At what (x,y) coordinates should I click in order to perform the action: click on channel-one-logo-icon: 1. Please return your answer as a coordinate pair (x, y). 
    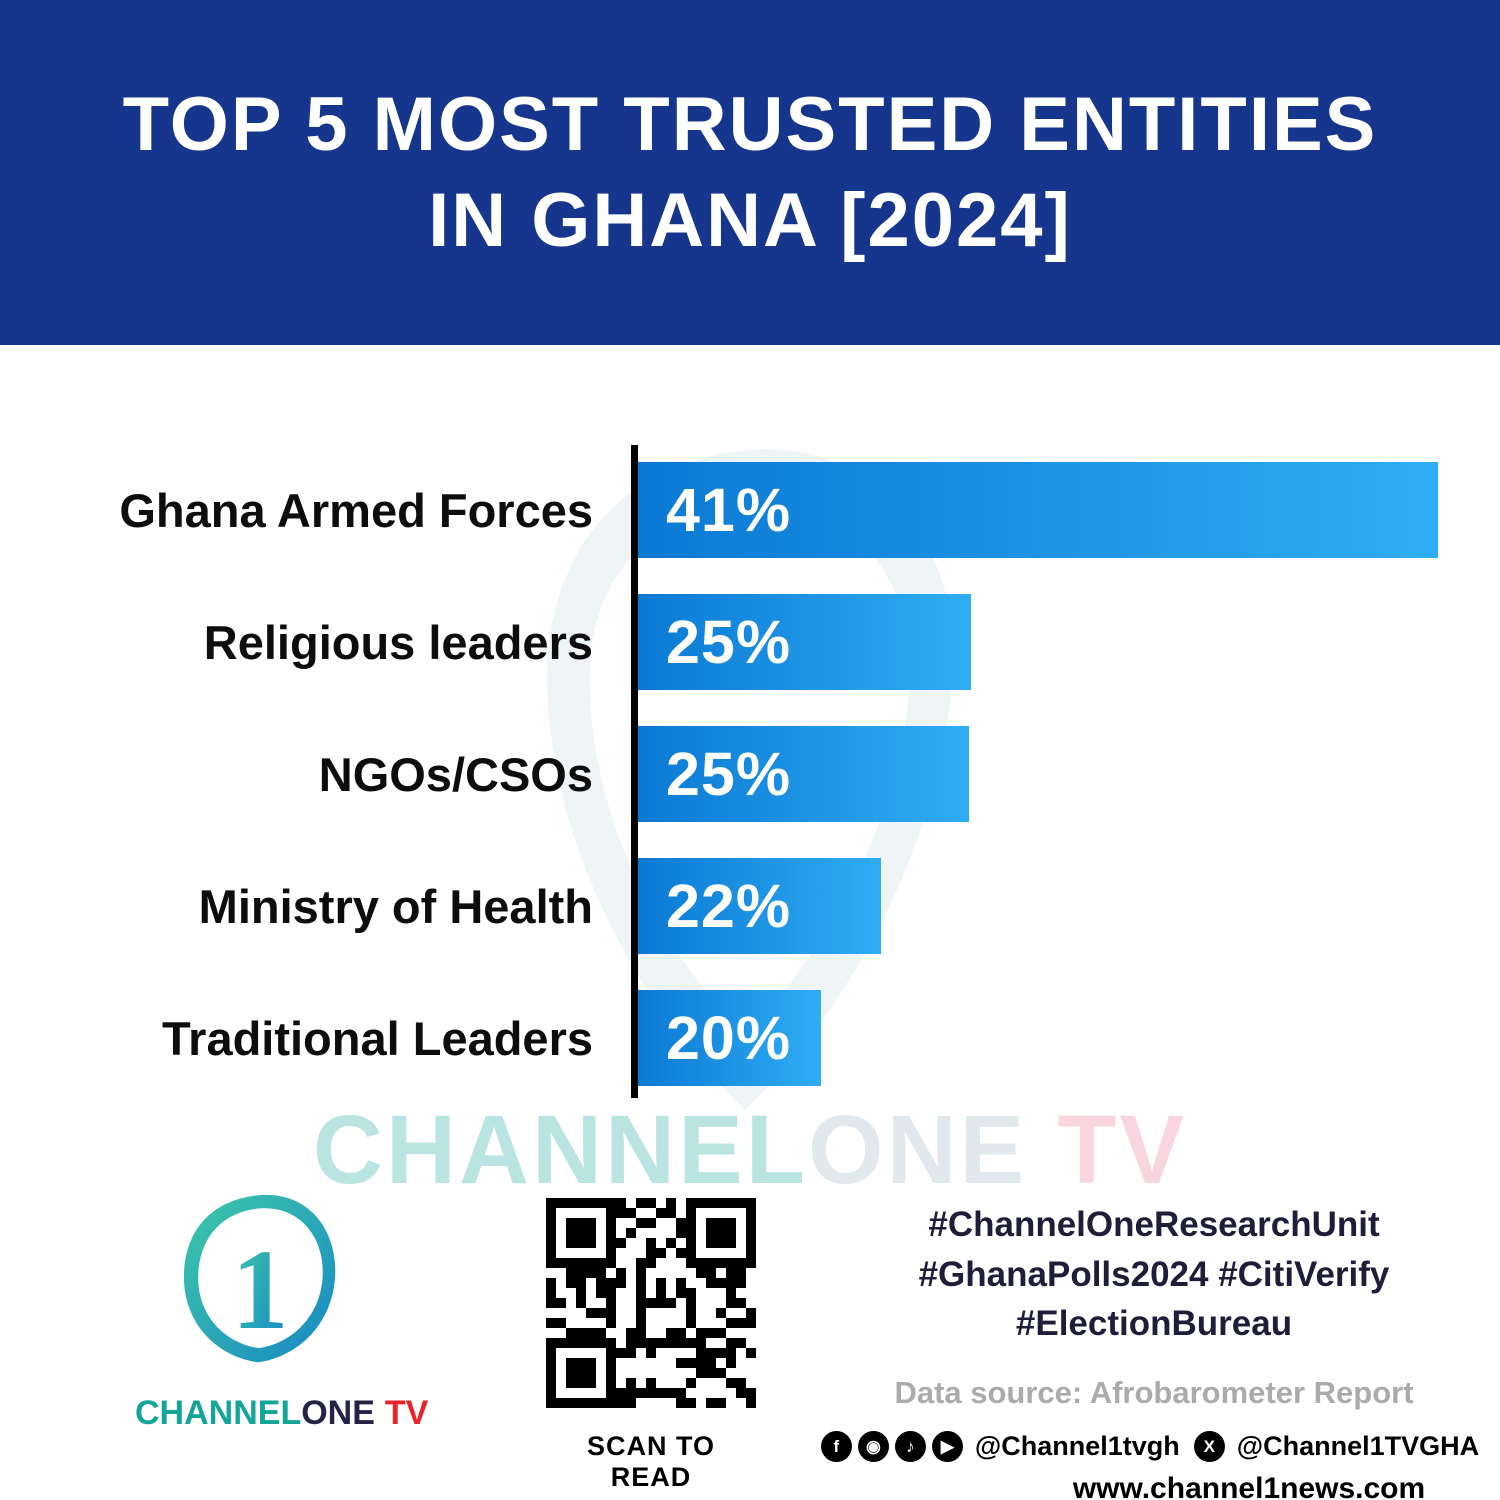
    Looking at the image, I should click on (259, 1278).